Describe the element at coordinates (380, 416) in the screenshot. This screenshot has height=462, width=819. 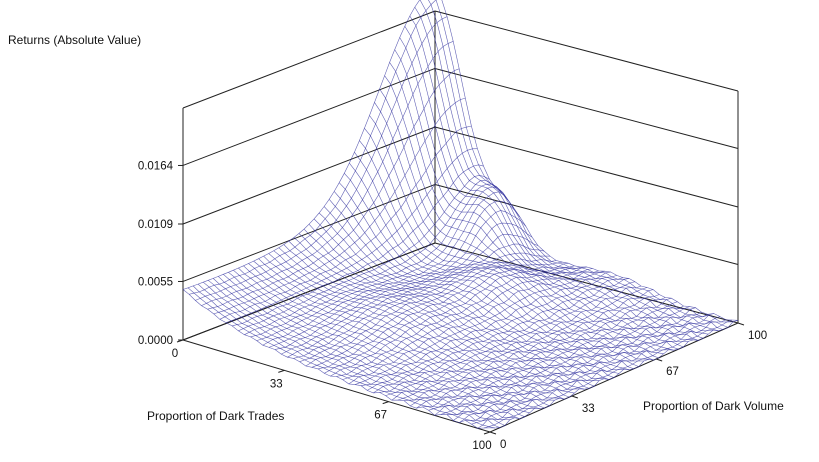
I see `x-tick-label: 67` at that location.